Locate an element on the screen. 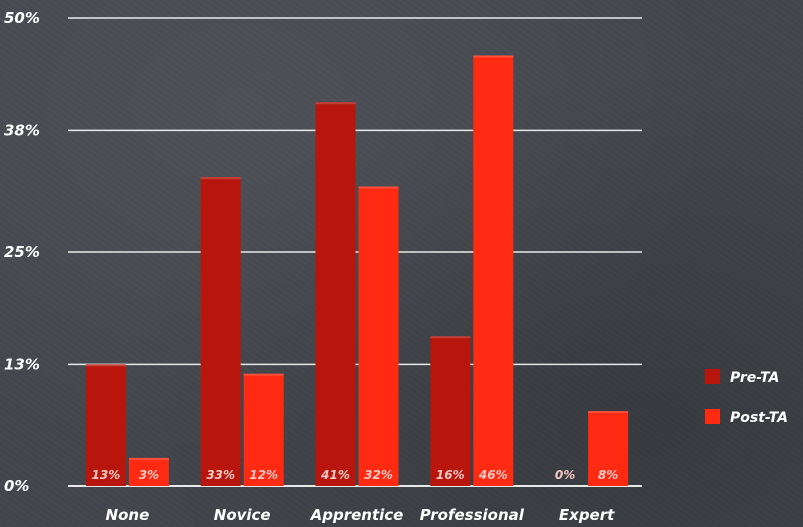 The width and height of the screenshot is (803, 527). data-label: 32% is located at coordinates (378, 475).